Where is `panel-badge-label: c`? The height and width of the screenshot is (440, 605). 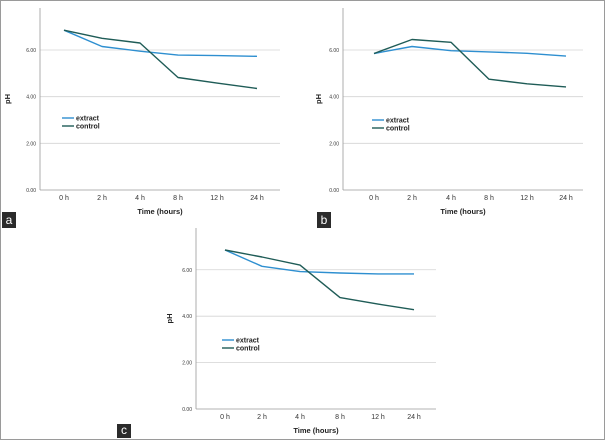
panel-badge-label: c is located at coordinates (124, 430).